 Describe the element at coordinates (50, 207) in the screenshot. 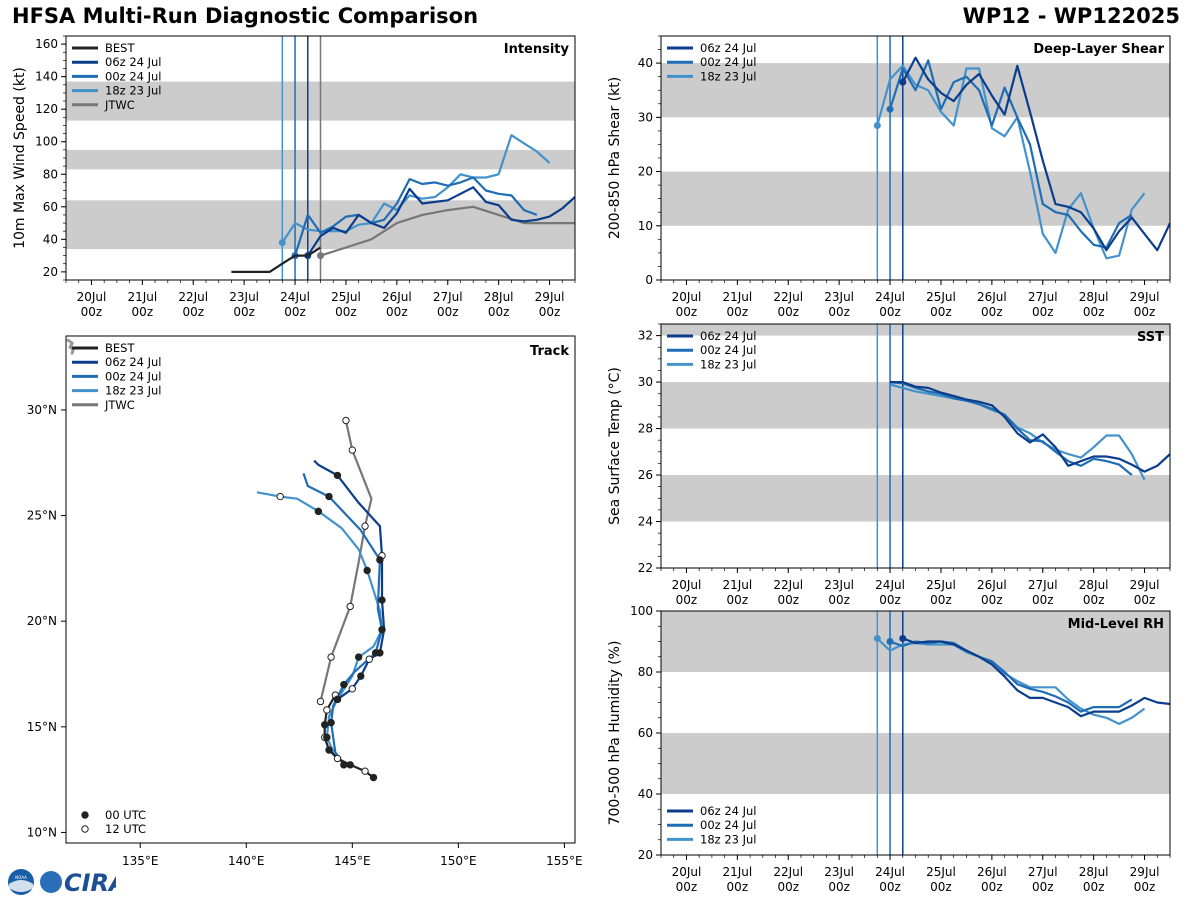

I see `intensity-ytick-label: 60` at that location.